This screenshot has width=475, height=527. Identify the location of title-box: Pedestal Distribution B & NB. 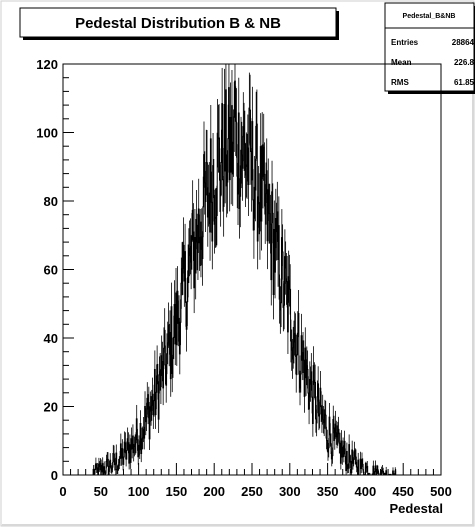
(179, 23).